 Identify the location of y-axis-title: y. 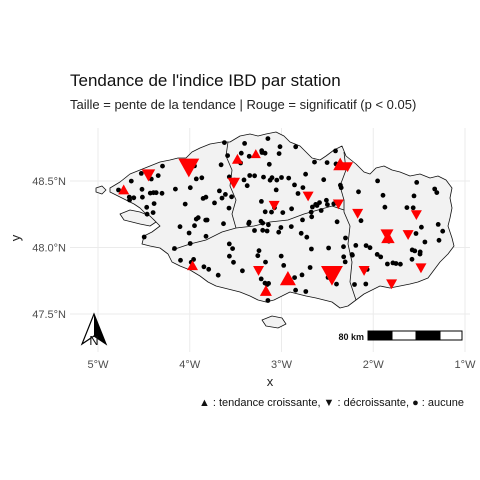
(15, 237).